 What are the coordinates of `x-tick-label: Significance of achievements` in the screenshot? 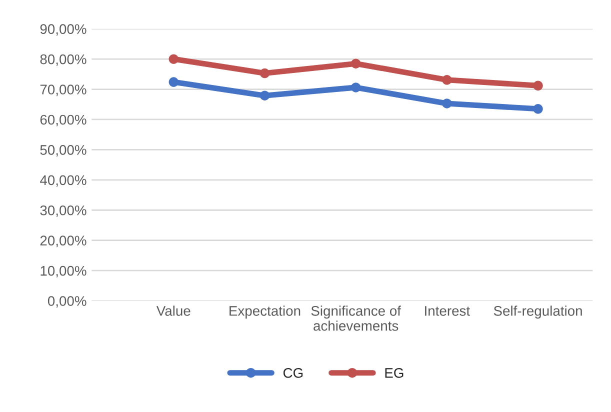 It's located at (356, 318).